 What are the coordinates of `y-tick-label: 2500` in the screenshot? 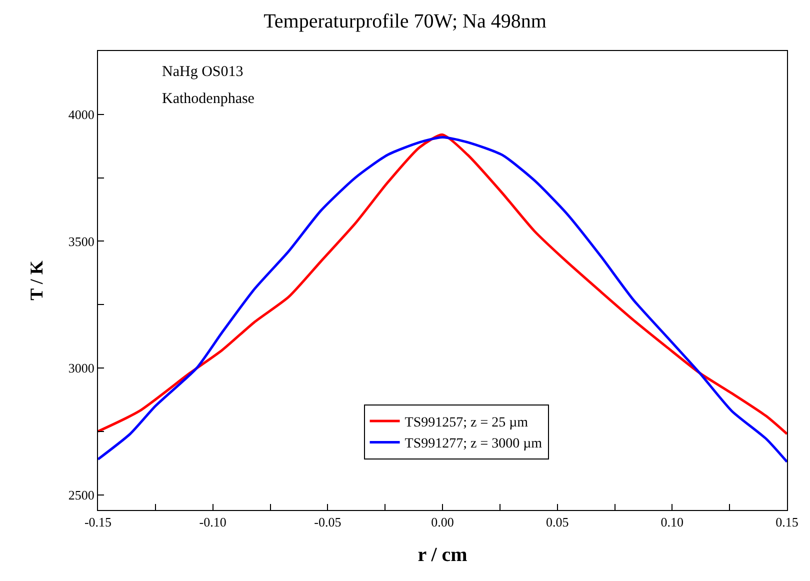 It's located at (81, 494).